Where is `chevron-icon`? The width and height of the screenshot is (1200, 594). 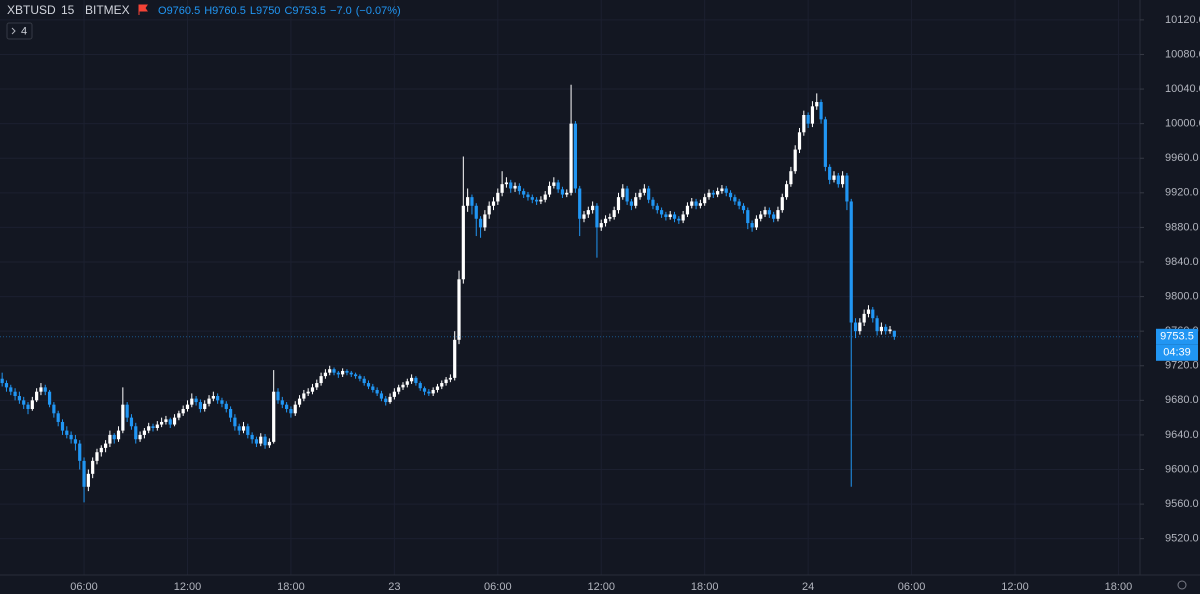
chevron-icon is located at coordinates (13, 31).